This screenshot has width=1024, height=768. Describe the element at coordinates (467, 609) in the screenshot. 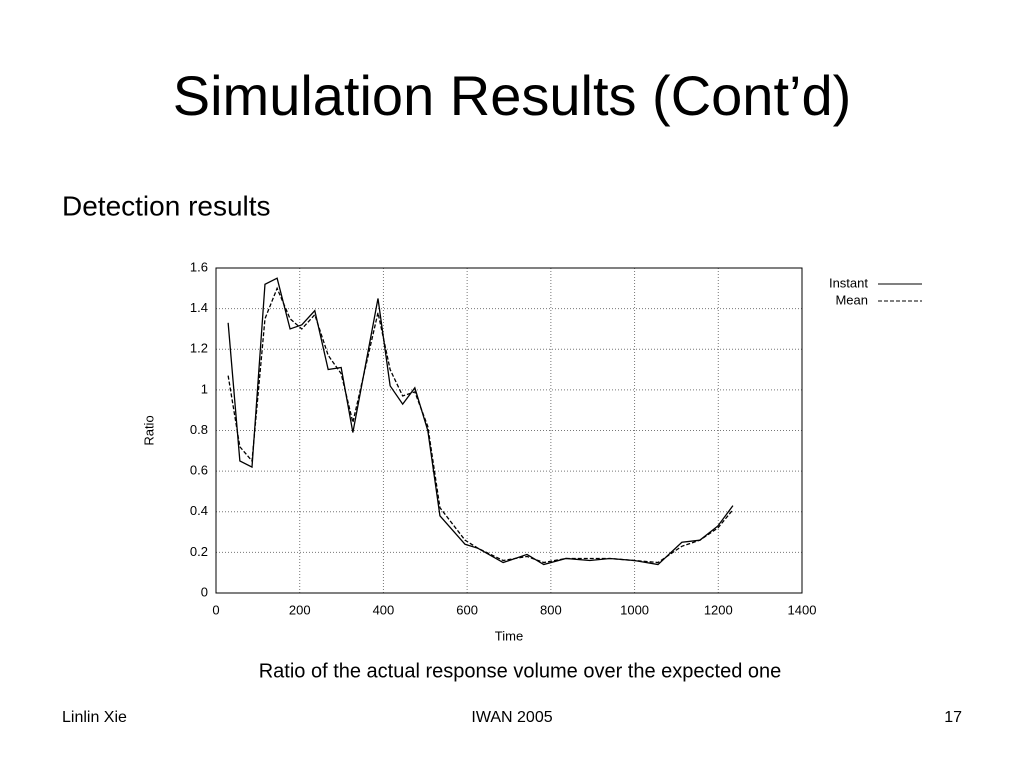

I see `x-tick-label: 600` at that location.